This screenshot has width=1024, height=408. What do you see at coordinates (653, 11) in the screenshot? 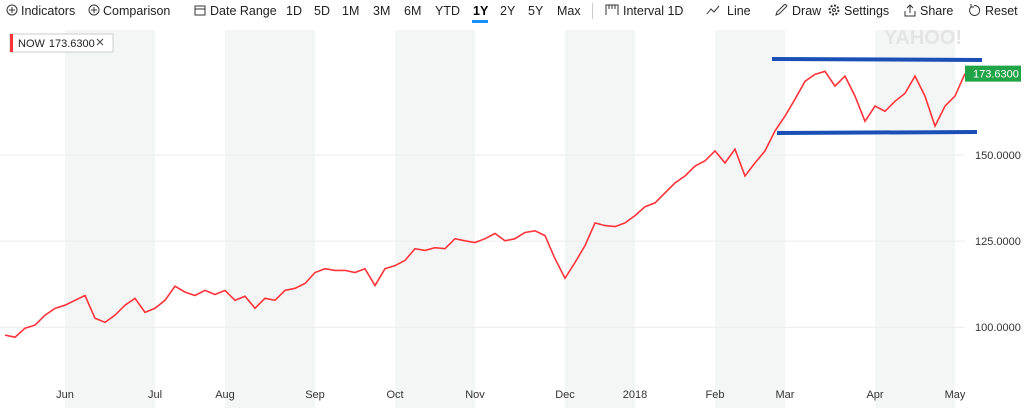
I see `interval-button: Interval 1D` at bounding box center [653, 11].